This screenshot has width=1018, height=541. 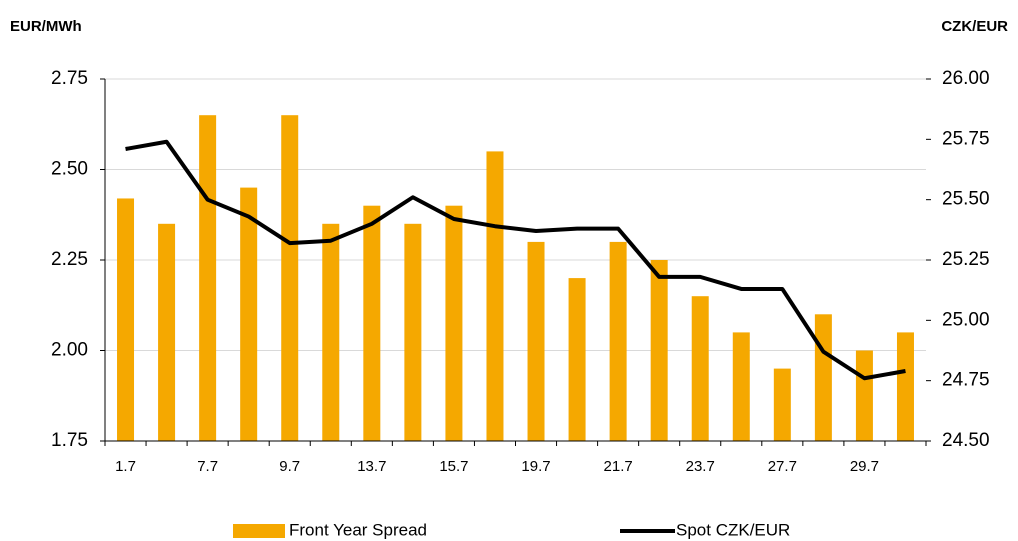 What do you see at coordinates (733, 529) in the screenshot?
I see `legend-label: Spot CZK/EUR` at bounding box center [733, 529].